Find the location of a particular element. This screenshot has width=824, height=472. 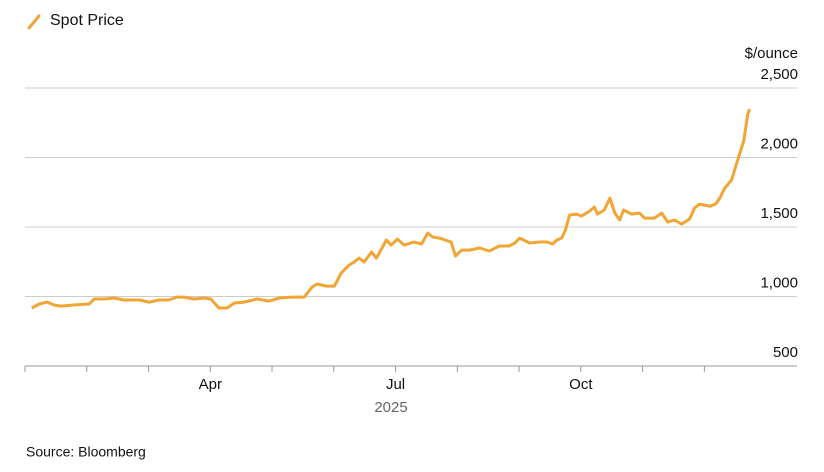

source: Source: Bloomberg is located at coordinates (86, 452).